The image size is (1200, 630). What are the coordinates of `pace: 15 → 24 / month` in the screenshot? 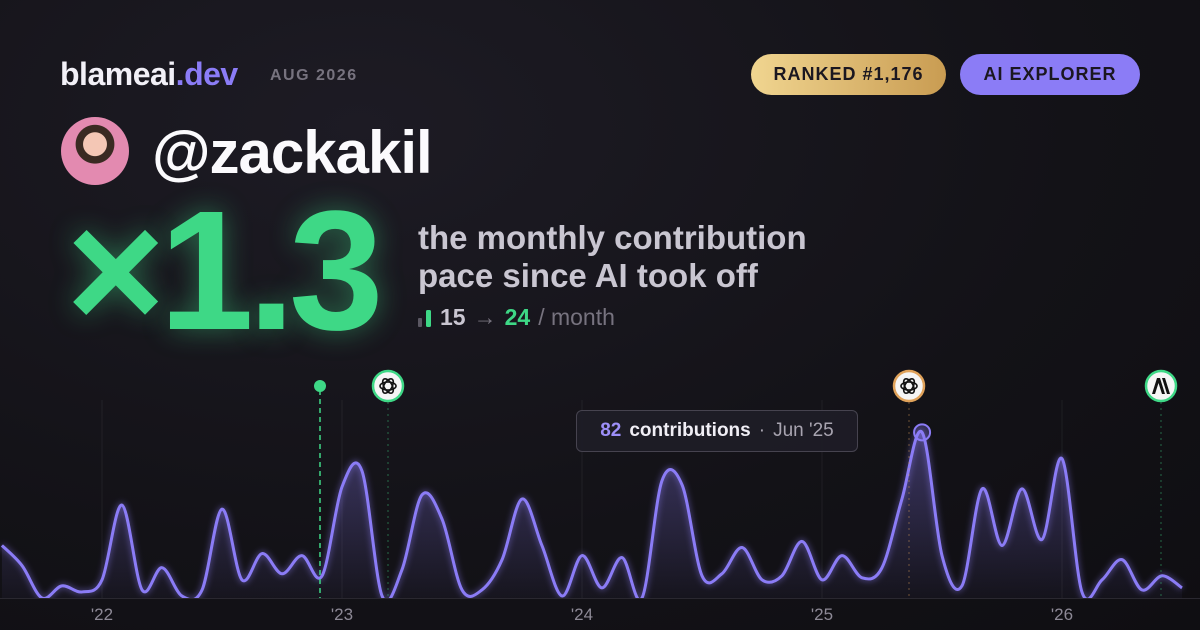 It's located at (516, 317).